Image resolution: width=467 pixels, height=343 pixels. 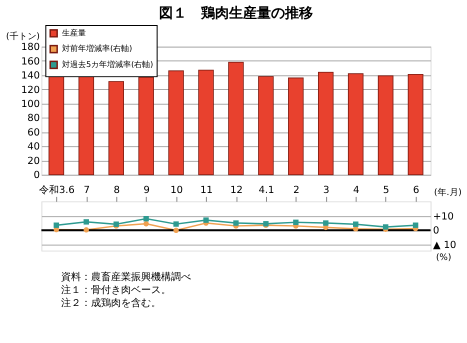 I want to click on x-tick-label: 2, so click(x=296, y=190).